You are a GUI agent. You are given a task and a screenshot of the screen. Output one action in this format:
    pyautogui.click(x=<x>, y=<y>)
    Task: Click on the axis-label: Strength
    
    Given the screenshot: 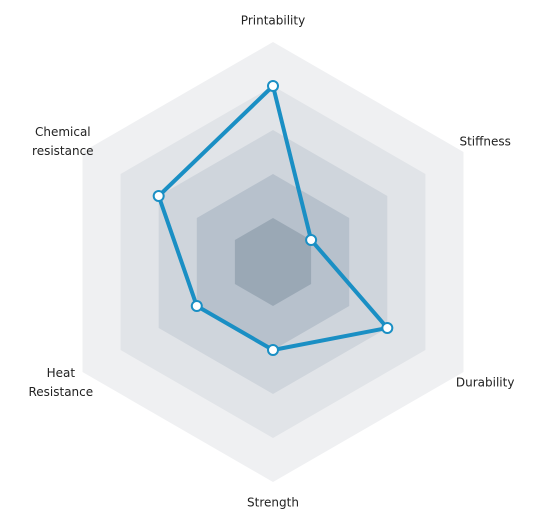 What is the action you would take?
    pyautogui.click(x=273, y=502)
    